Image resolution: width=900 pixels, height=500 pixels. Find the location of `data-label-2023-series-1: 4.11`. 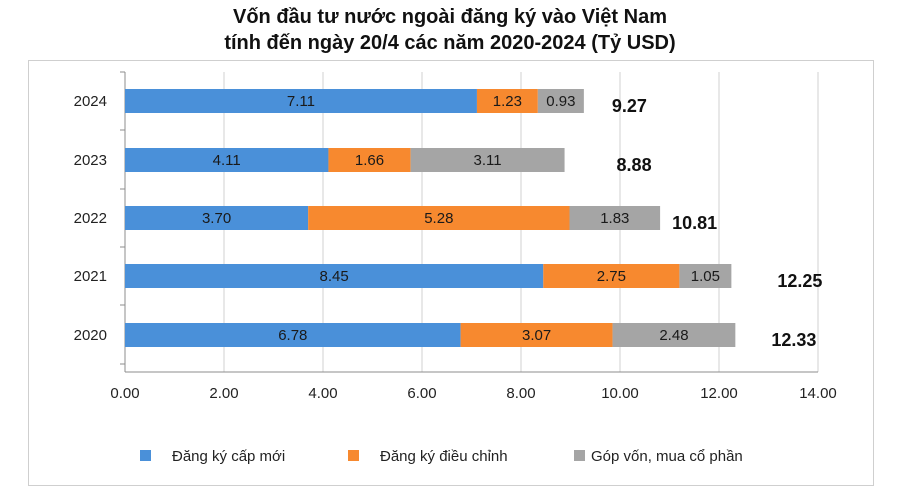

data-label-2023-series-1: 4.11 is located at coordinates (227, 160).